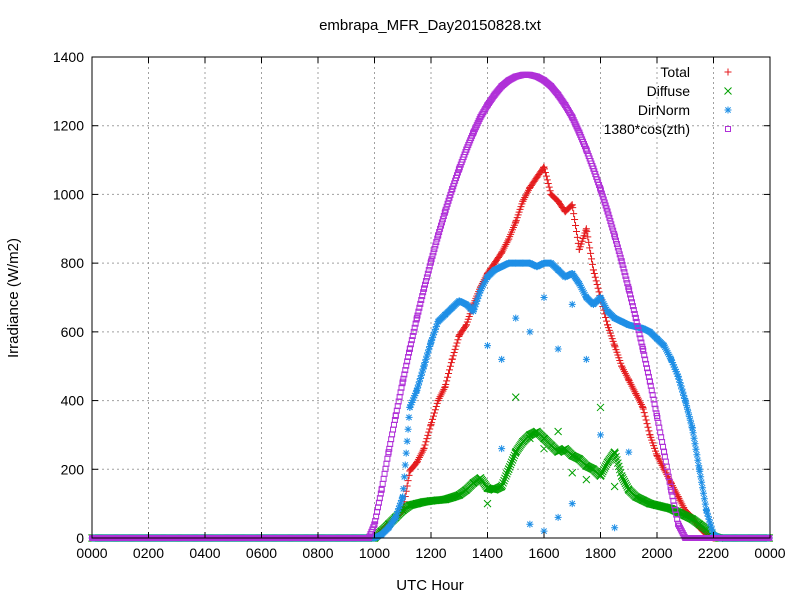 The image size is (800, 600). What do you see at coordinates (261, 553) in the screenshot?
I see `x-tick-label: 0600` at bounding box center [261, 553].